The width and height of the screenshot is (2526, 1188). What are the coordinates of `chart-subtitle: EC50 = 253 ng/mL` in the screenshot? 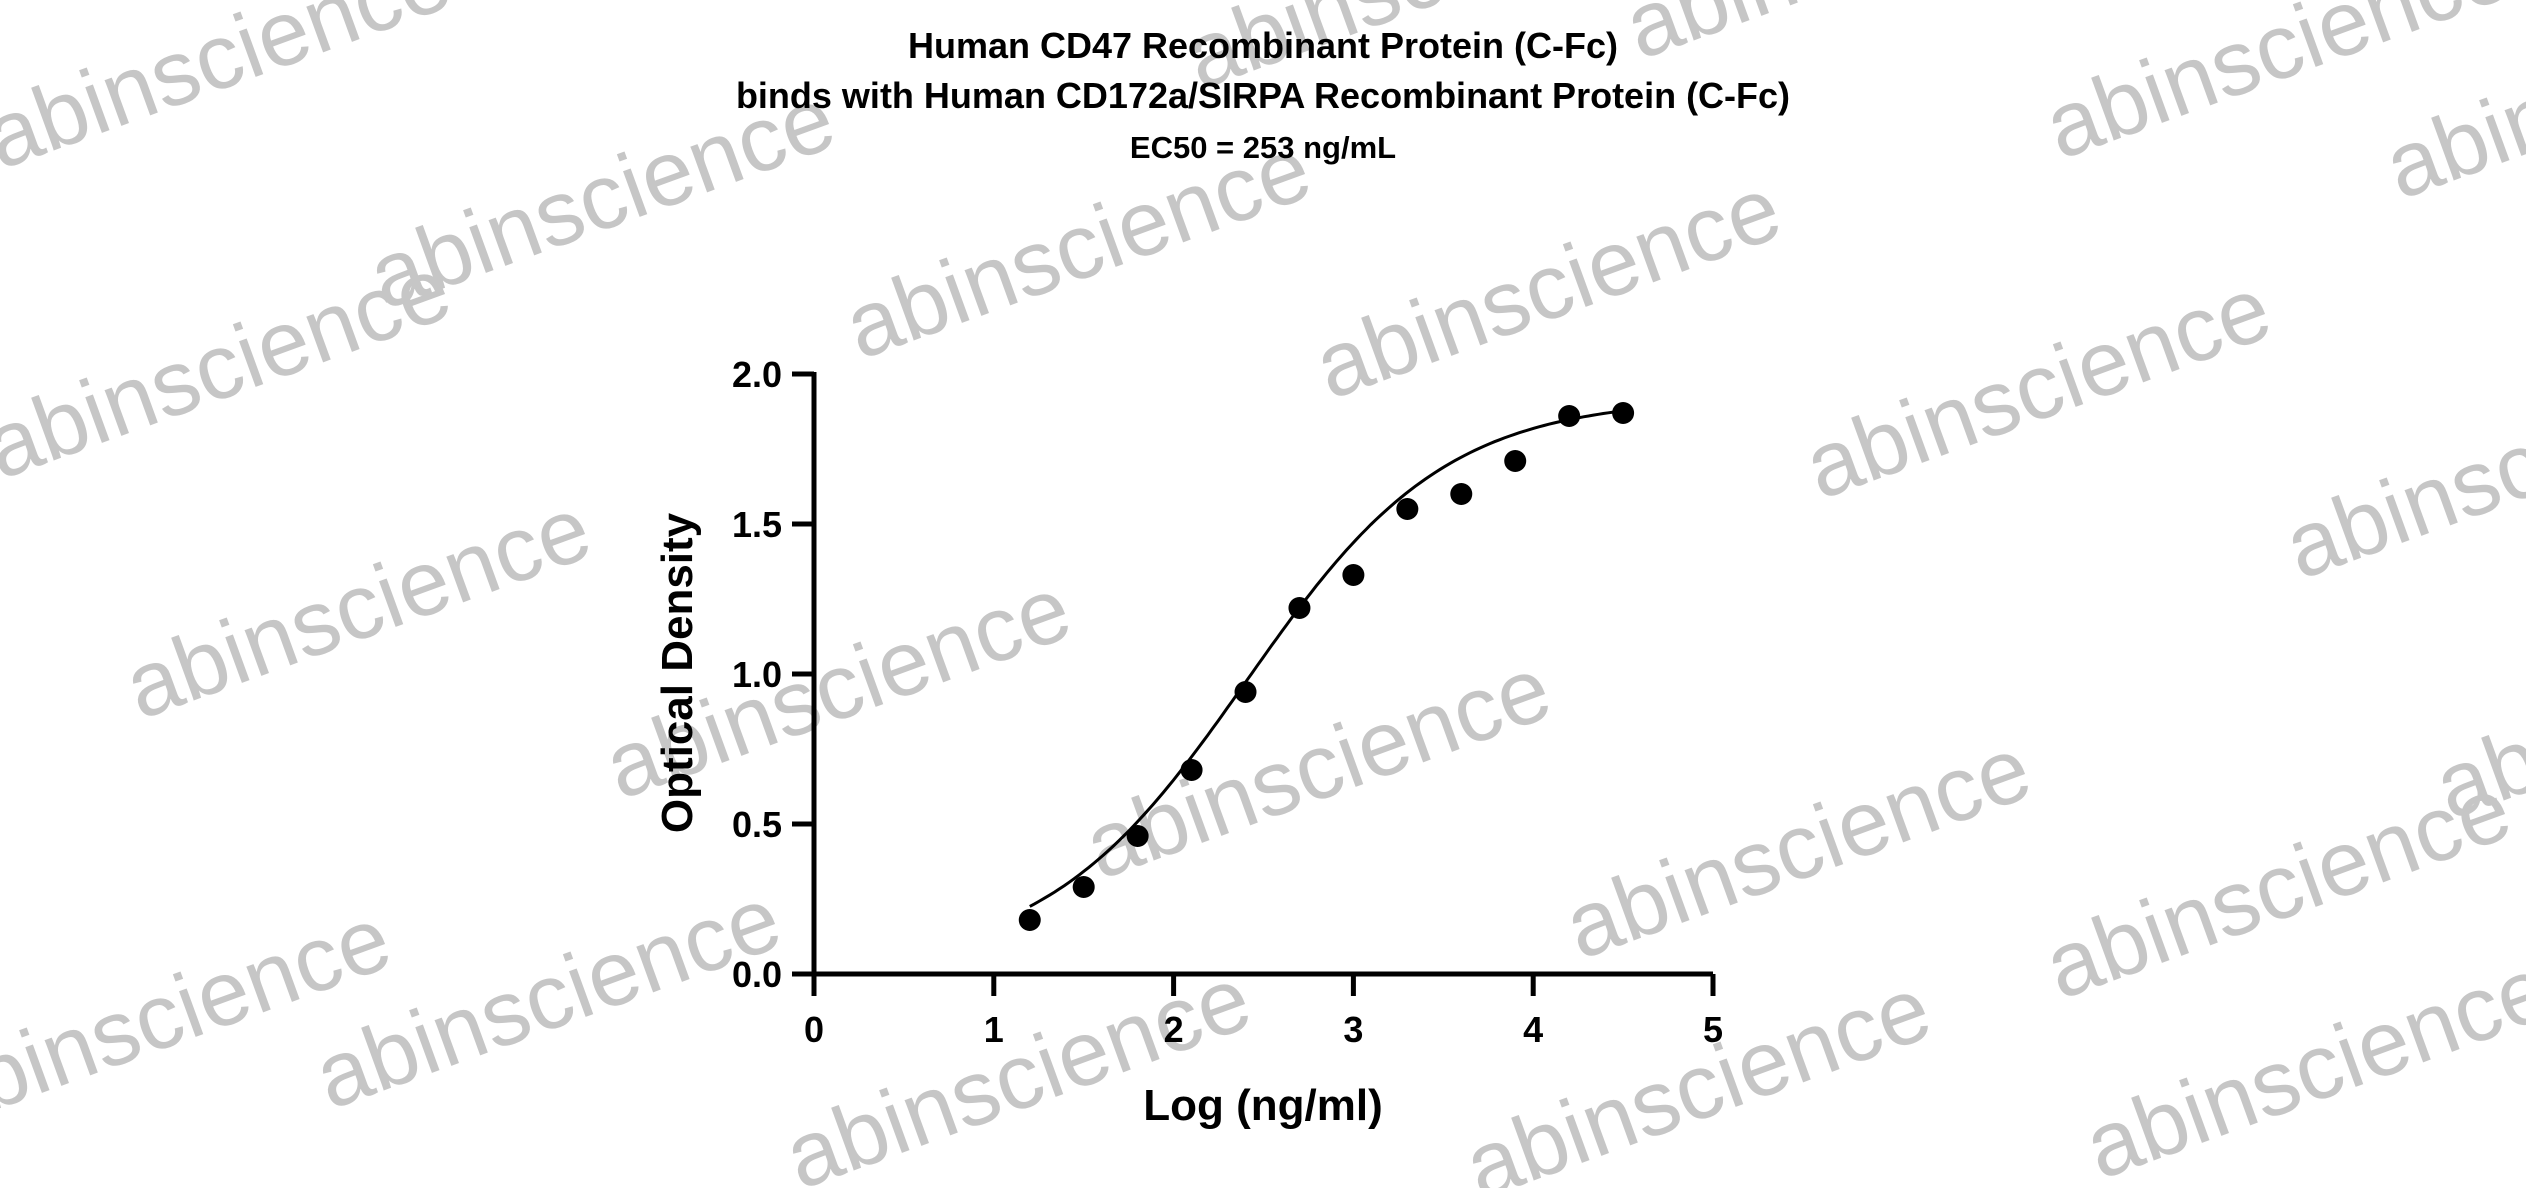 It's located at (1263, 147).